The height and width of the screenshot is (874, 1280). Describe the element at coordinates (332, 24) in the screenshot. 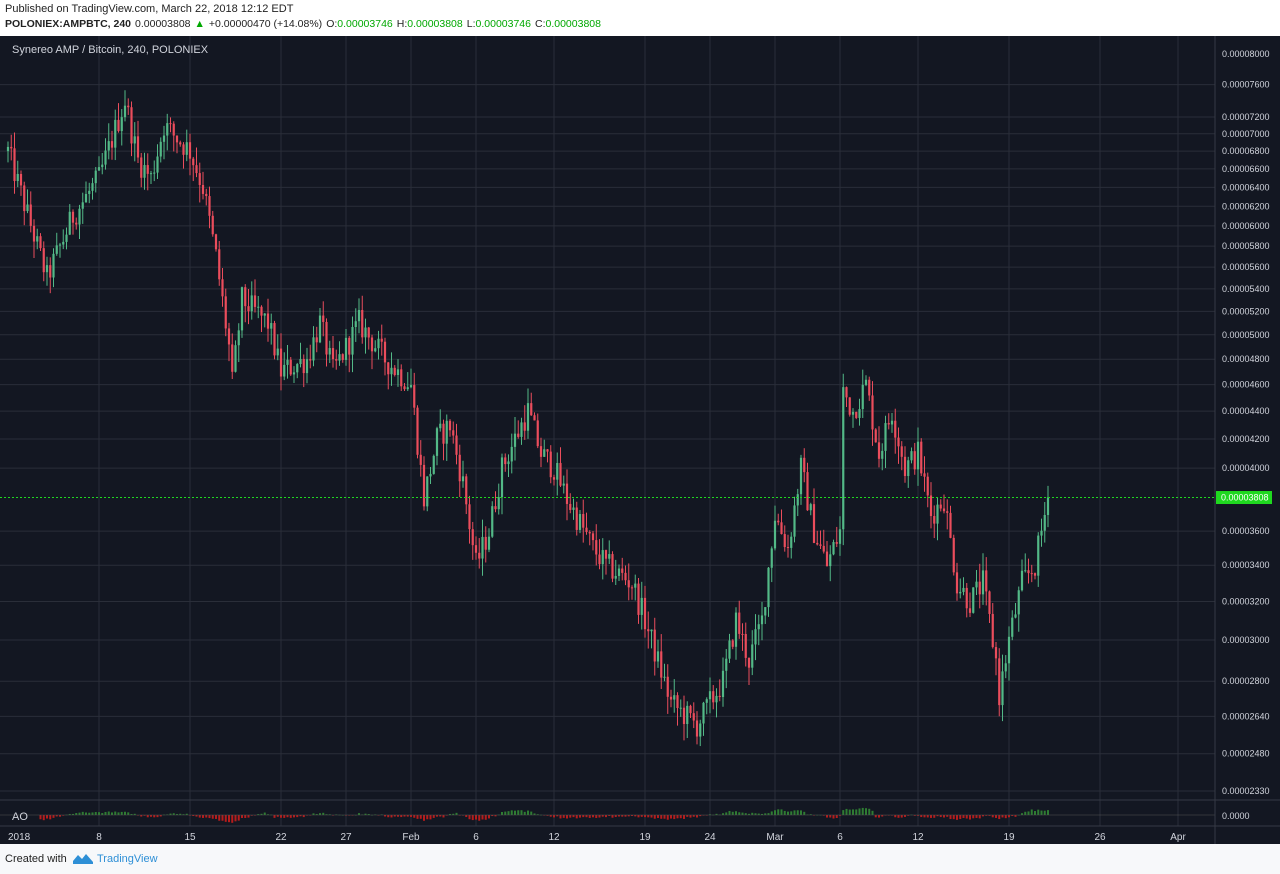

I see `open-label: O:` at that location.